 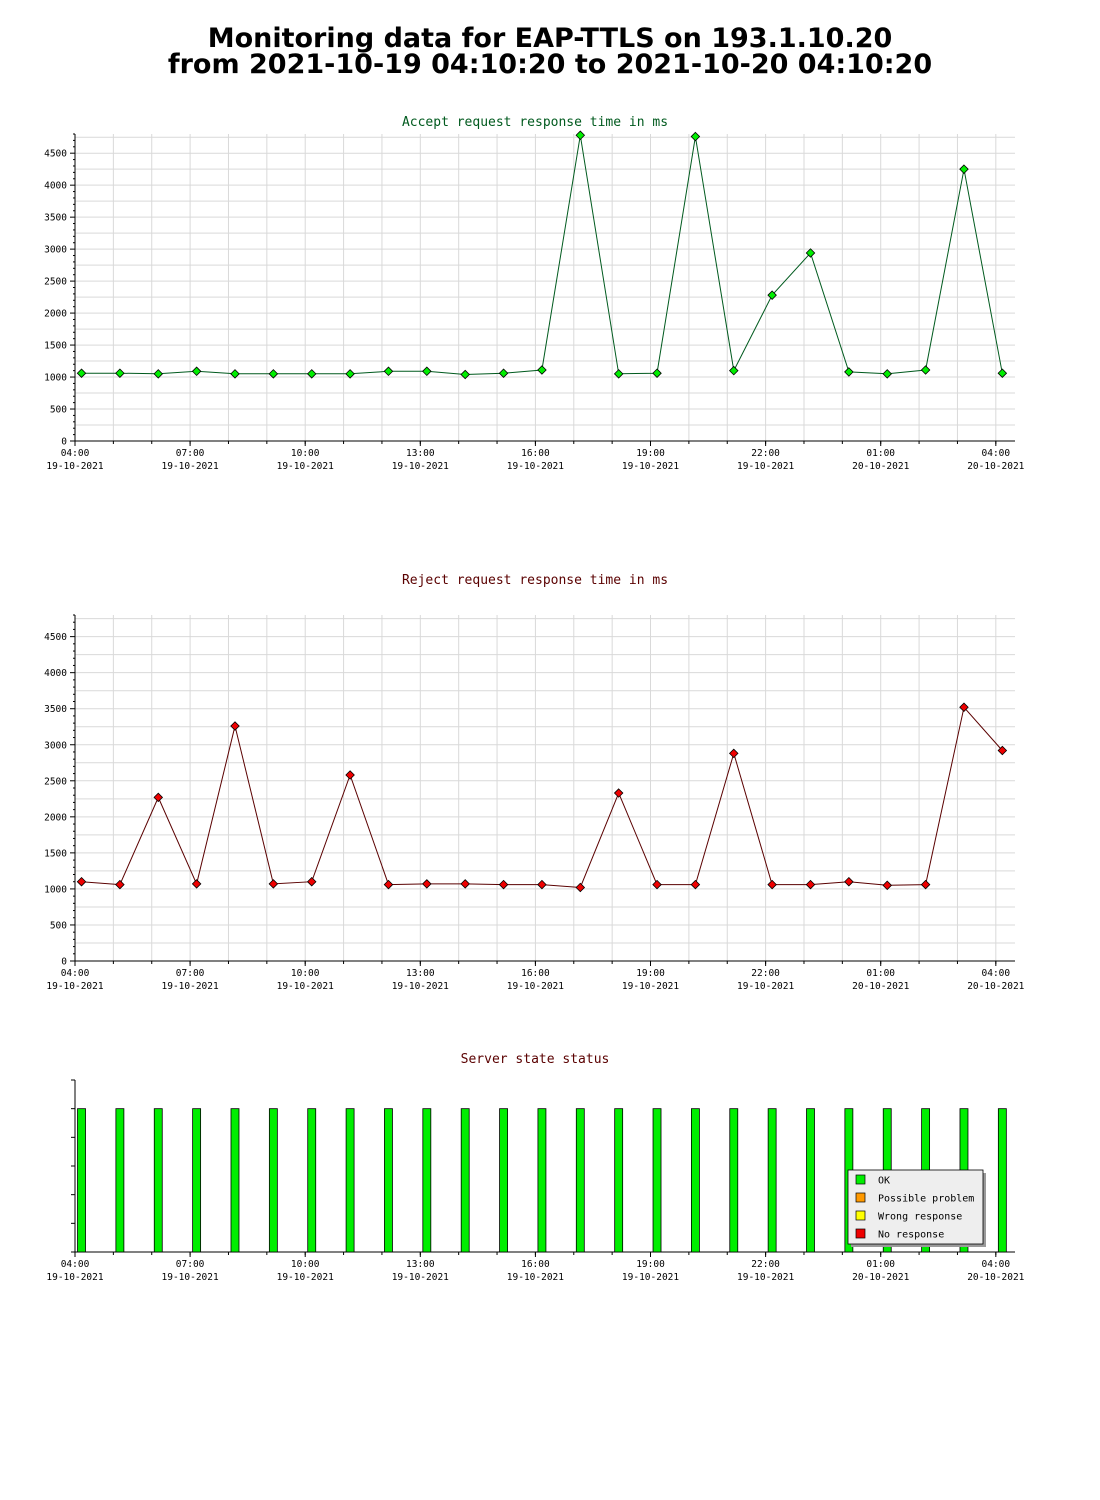 What do you see at coordinates (535, 122) in the screenshot?
I see `chart-title: Accept request response time in ms` at bounding box center [535, 122].